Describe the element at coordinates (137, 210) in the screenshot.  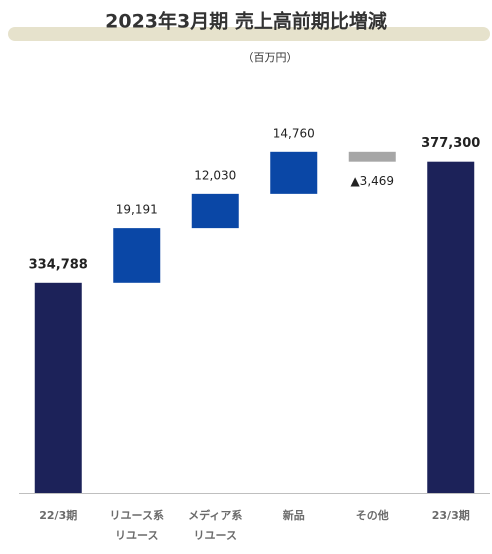
I see `value-label: 19,191` at that location.